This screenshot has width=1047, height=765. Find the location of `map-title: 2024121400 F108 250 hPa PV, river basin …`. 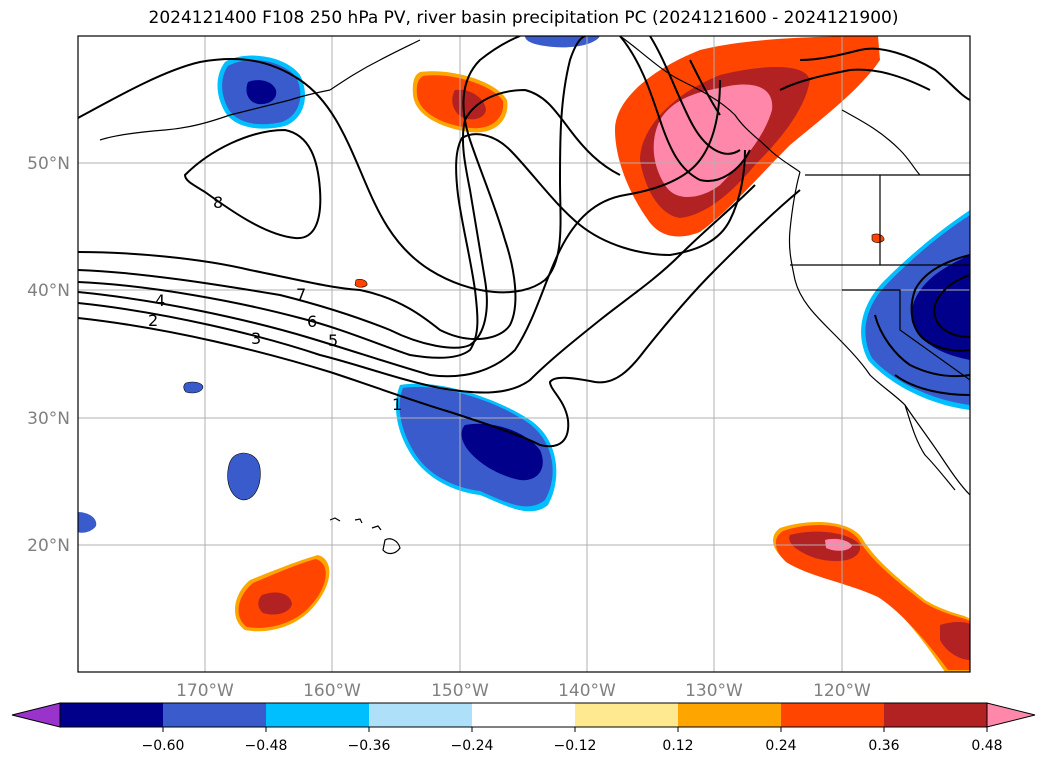

map-title: 2024121400 F108 250 hPa PV, river basin … is located at coordinates (523, 18).